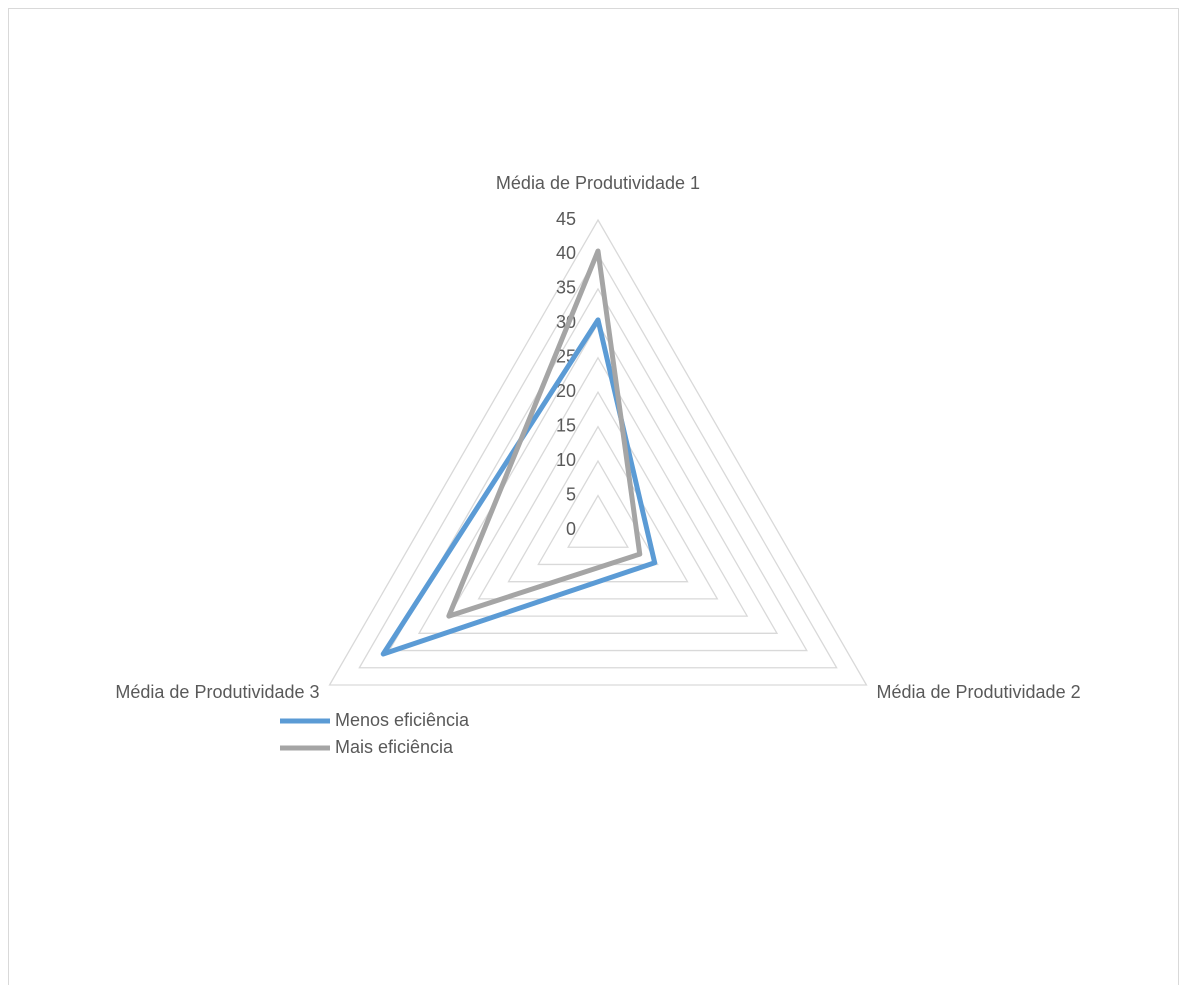 The height and width of the screenshot is (990, 1188). I want to click on category-label: Média de Produtividade 2, so click(978, 692).